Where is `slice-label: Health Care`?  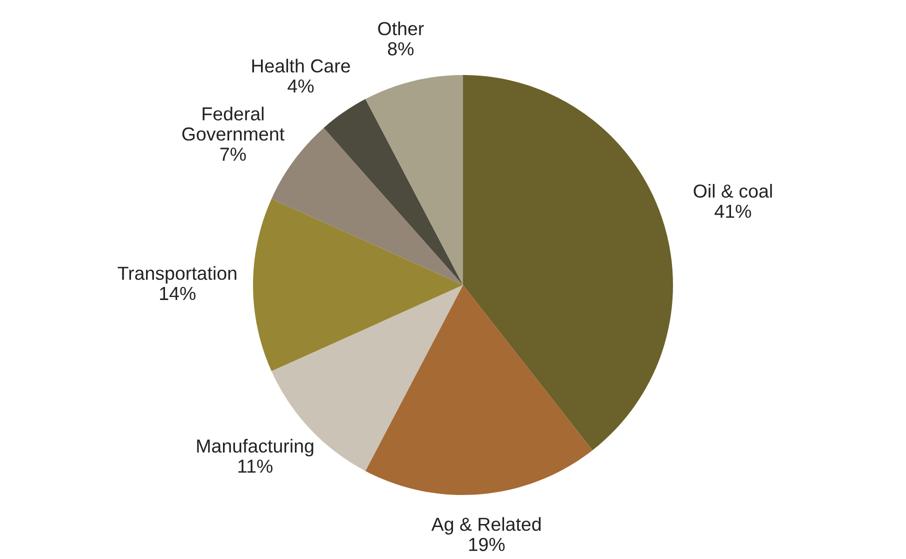 slice-label: Health Care is located at coordinates (301, 65).